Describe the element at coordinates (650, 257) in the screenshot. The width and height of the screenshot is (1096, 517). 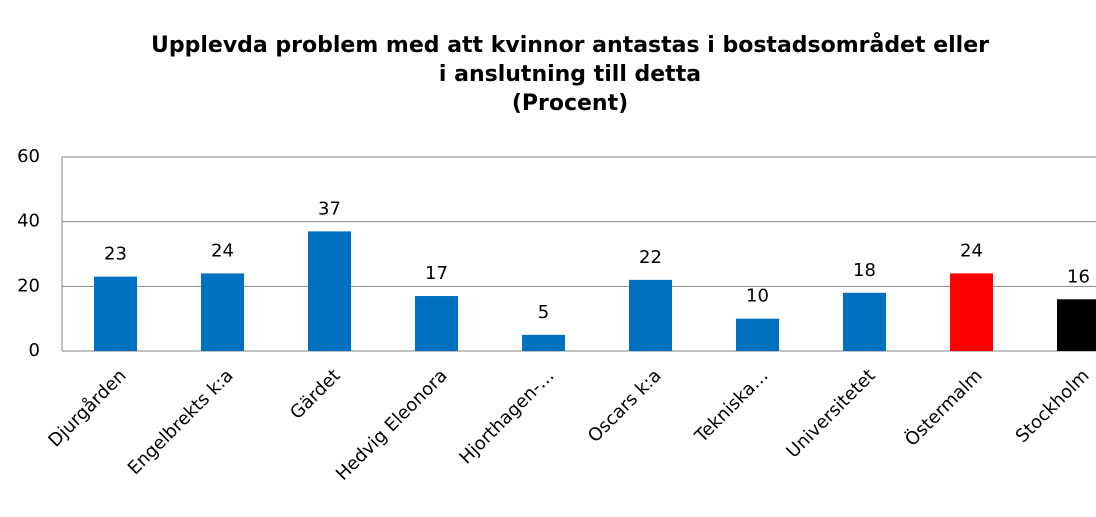
I see `value-label: 22` at that location.